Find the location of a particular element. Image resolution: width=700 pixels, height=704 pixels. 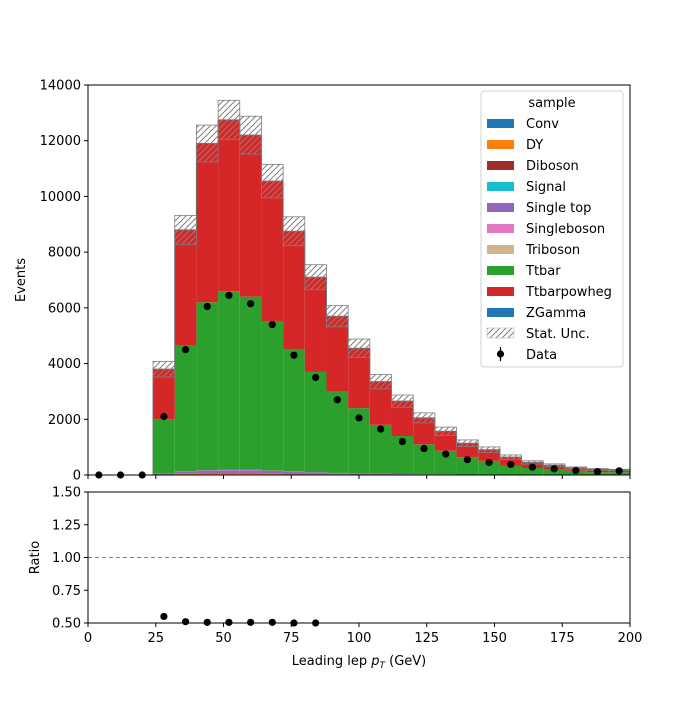

legend-label: Ttbarpowheg is located at coordinates (568, 292).